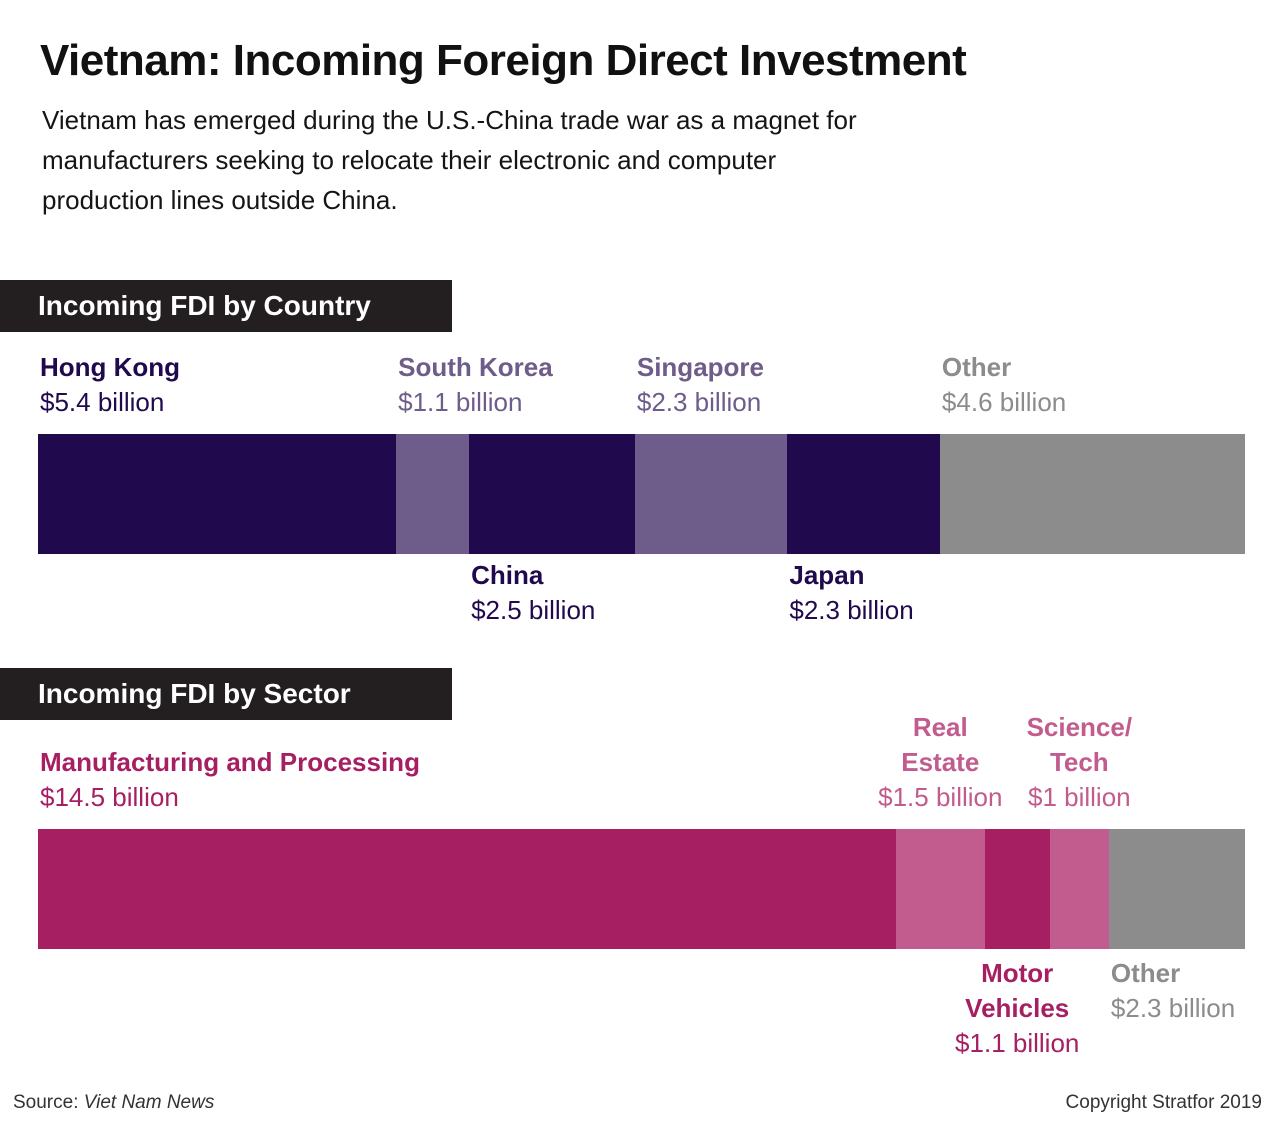 The height and width of the screenshot is (1136, 1280). What do you see at coordinates (1145, 973) in the screenshot?
I see `sector-category-name: Other` at bounding box center [1145, 973].